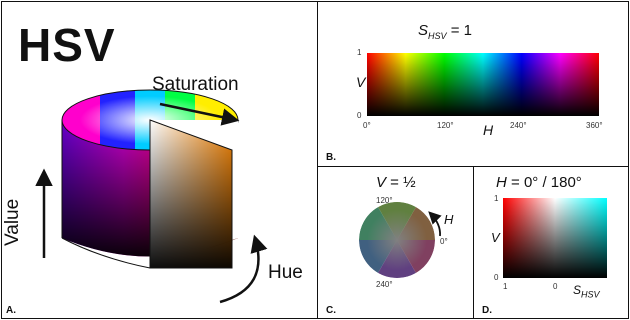  Describe the element at coordinates (359, 115) in the screenshot. I see `panel-b-ytick-0: 0` at that location.